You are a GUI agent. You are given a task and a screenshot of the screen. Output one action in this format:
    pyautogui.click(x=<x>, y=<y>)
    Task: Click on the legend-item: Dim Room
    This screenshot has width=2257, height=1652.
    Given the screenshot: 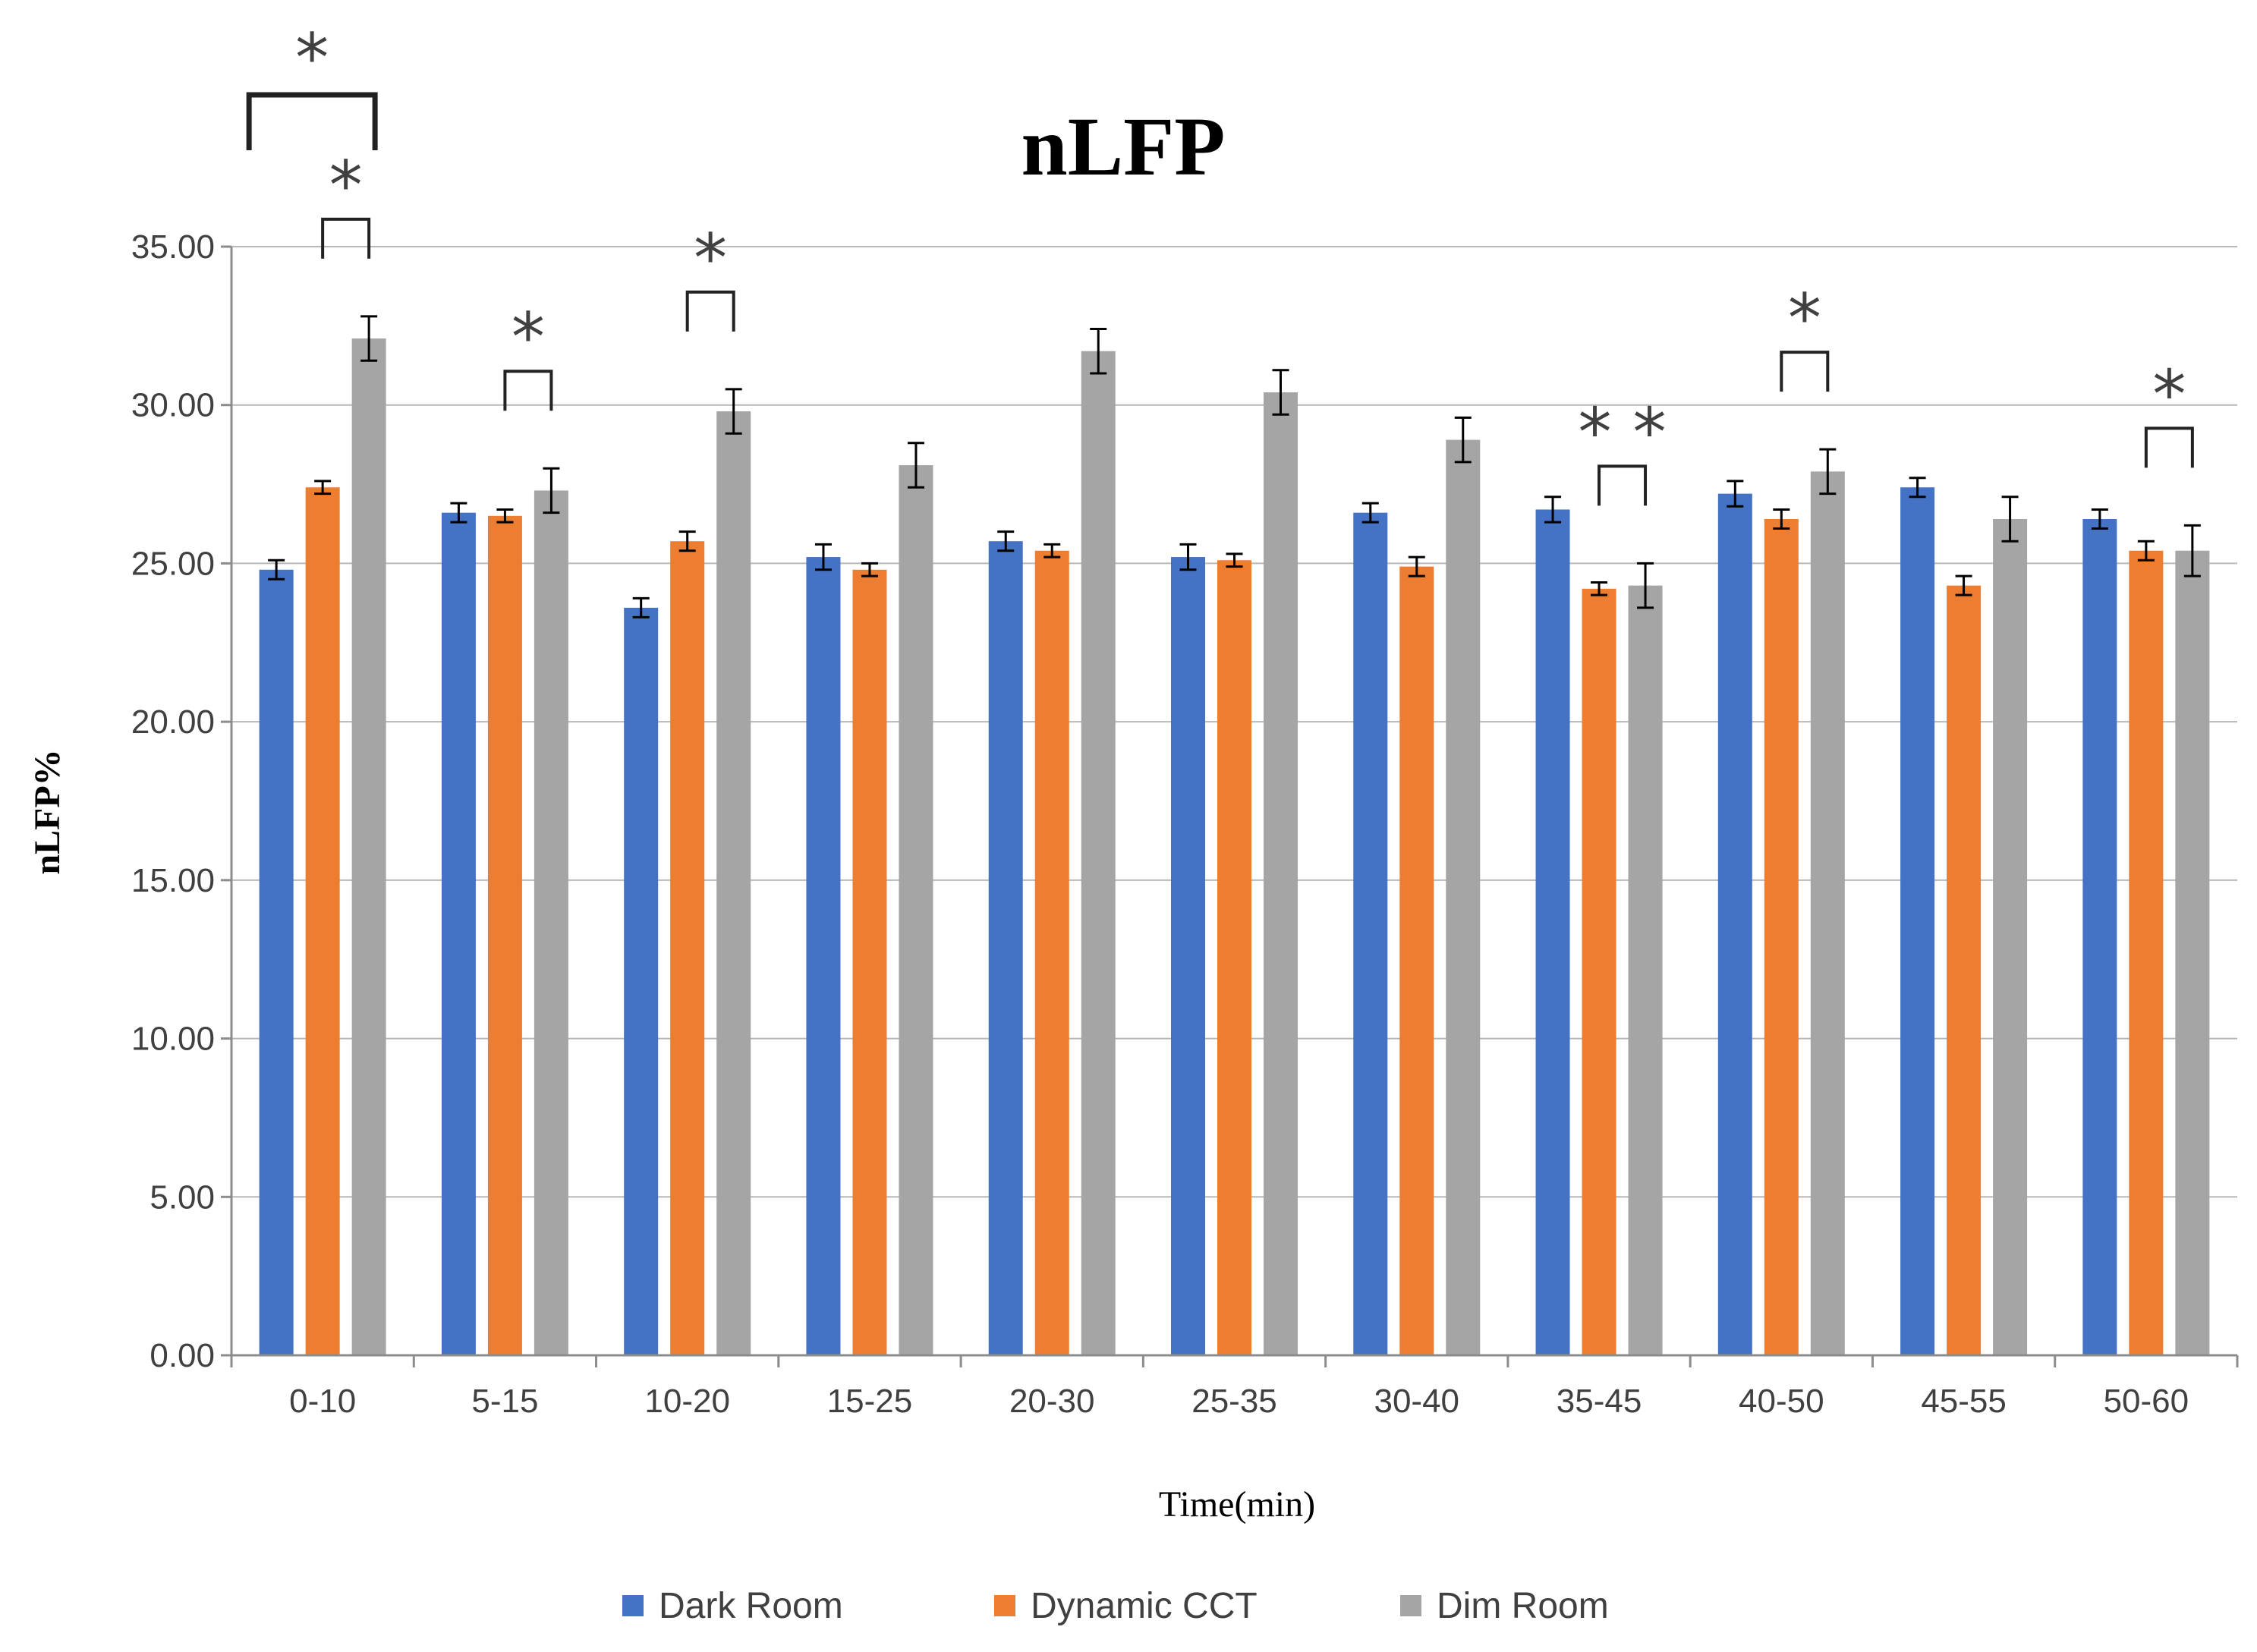 What is the action you would take?
    pyautogui.click(x=1504, y=1606)
    